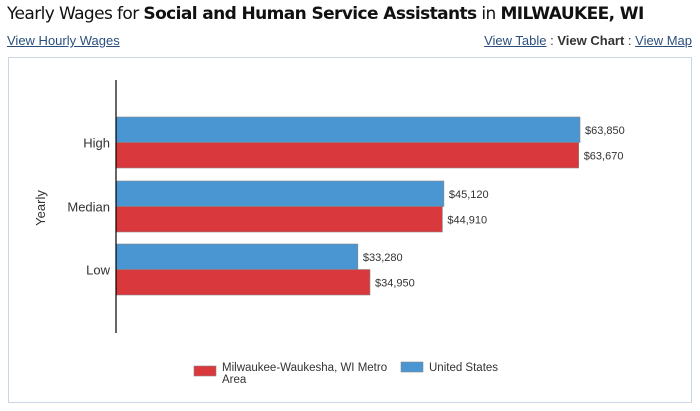 The width and height of the screenshot is (700, 411). I want to click on legend-swatch-us, so click(412, 367).